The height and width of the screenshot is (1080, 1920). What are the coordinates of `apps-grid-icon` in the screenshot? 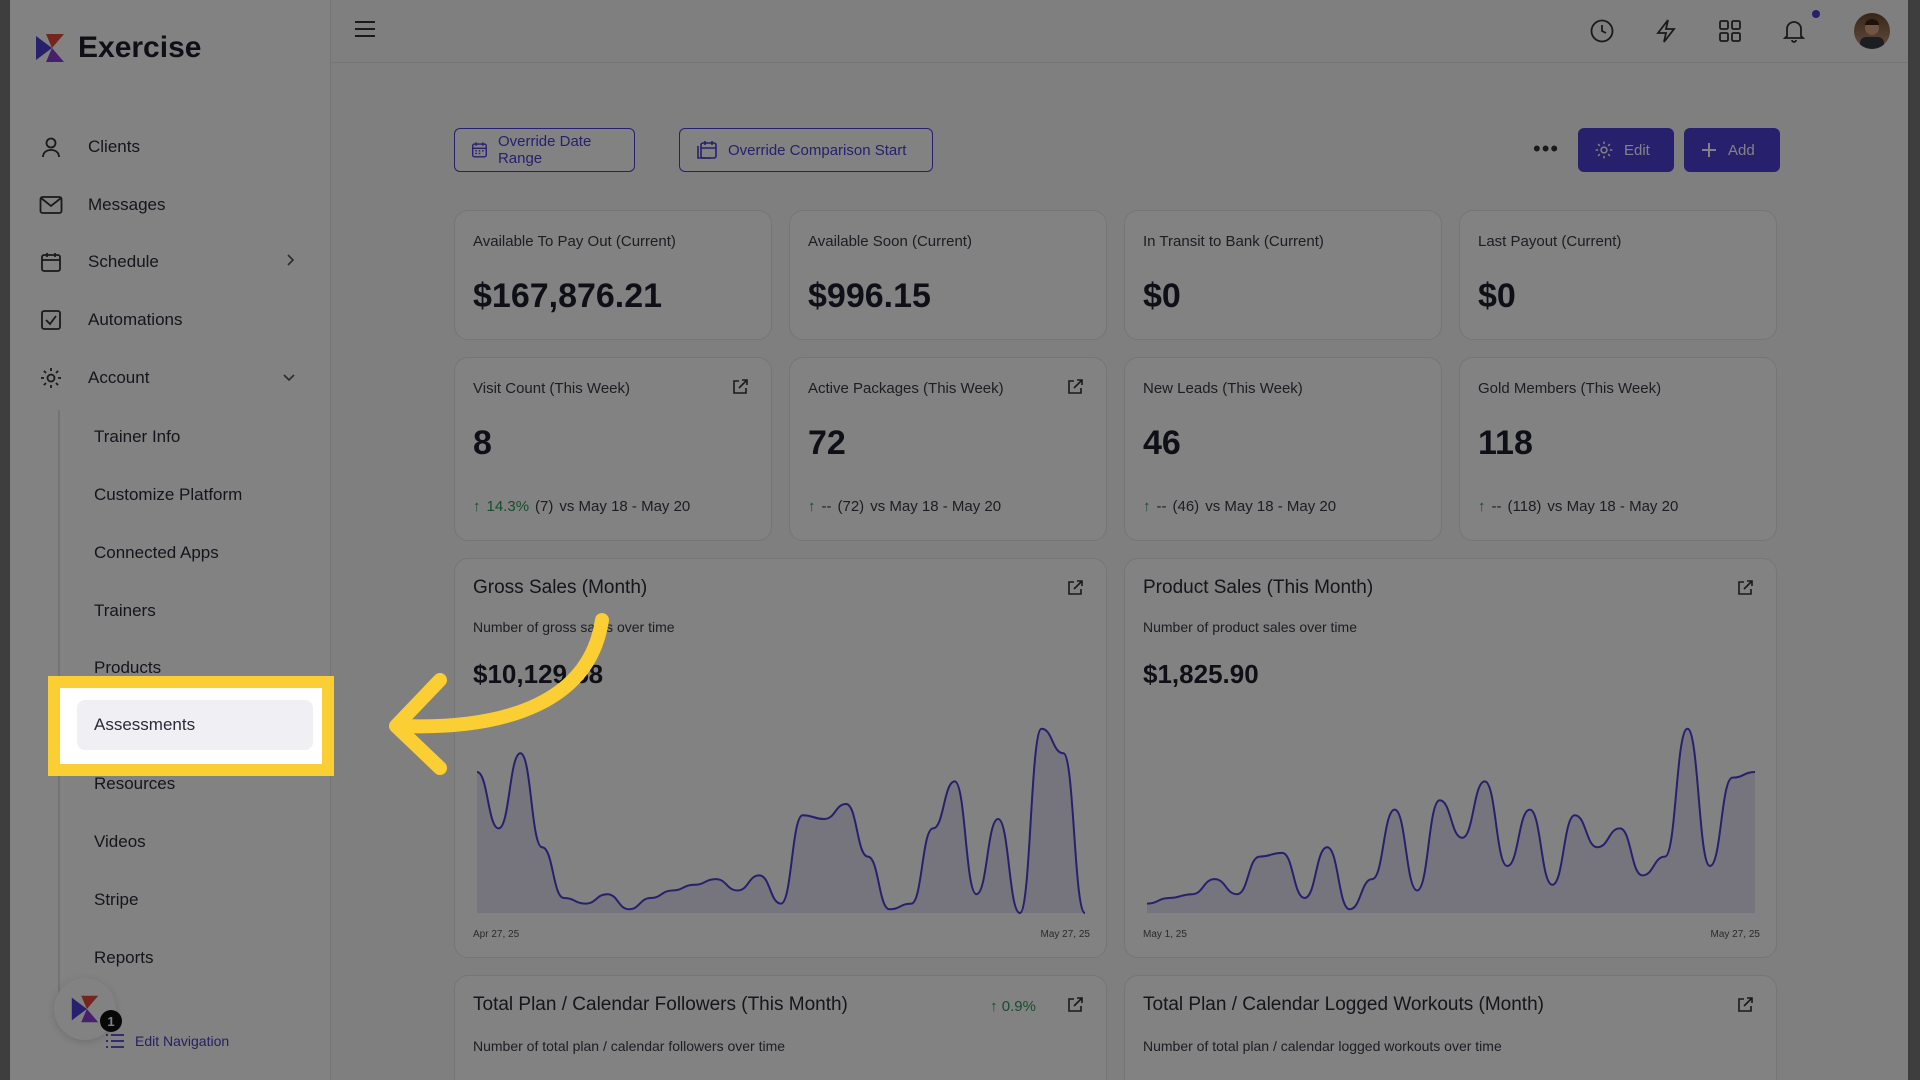 It's located at (1730, 31).